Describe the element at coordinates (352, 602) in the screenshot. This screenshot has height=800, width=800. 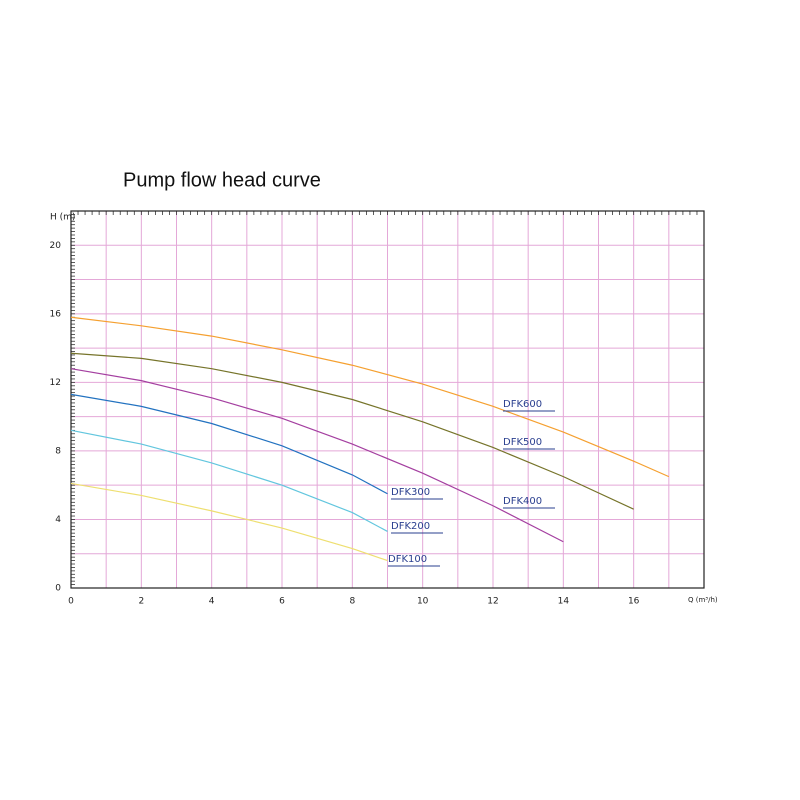
I see `x-tick-label: 8` at that location.